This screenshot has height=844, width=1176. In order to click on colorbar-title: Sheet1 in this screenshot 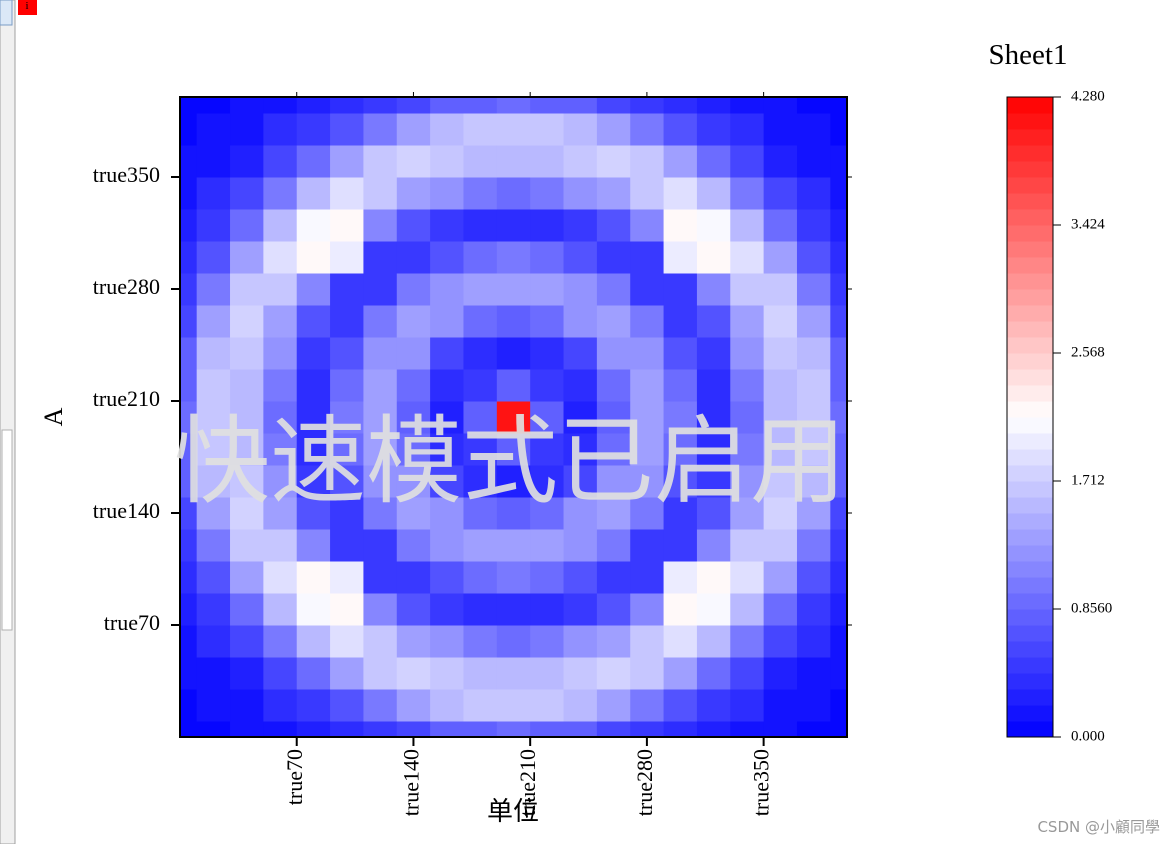, I will do `click(1028, 55)`.